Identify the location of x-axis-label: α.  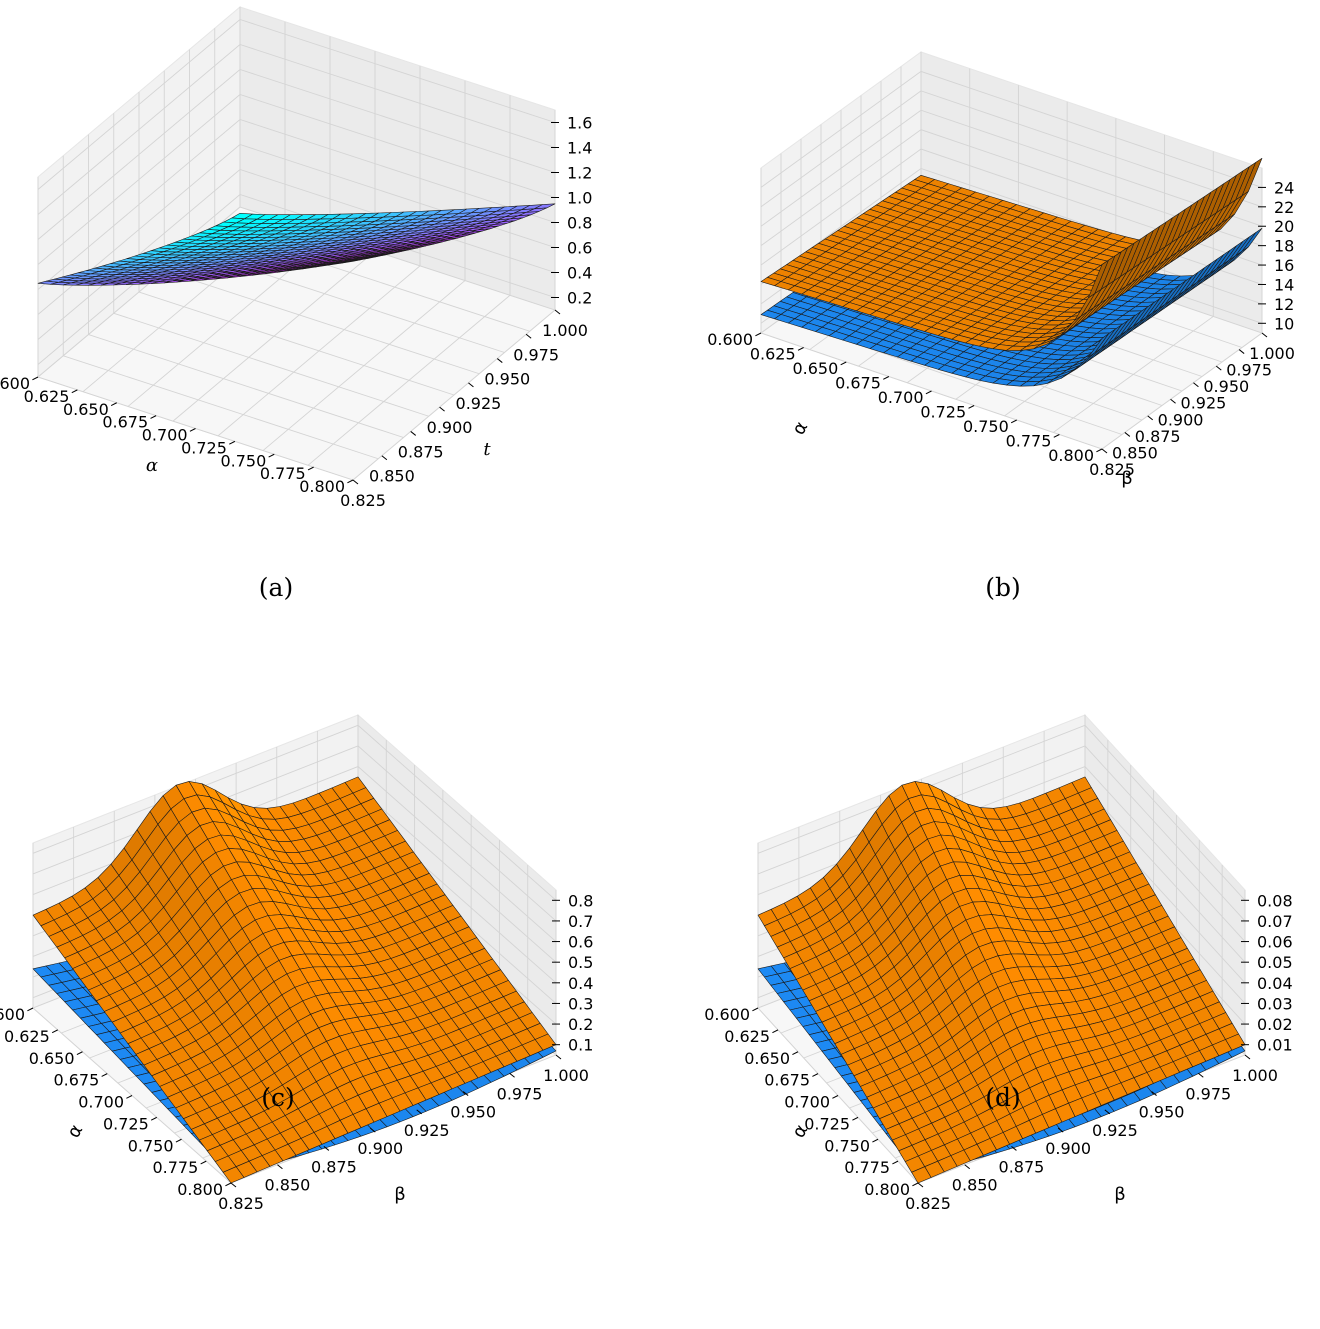
(75, 1131).